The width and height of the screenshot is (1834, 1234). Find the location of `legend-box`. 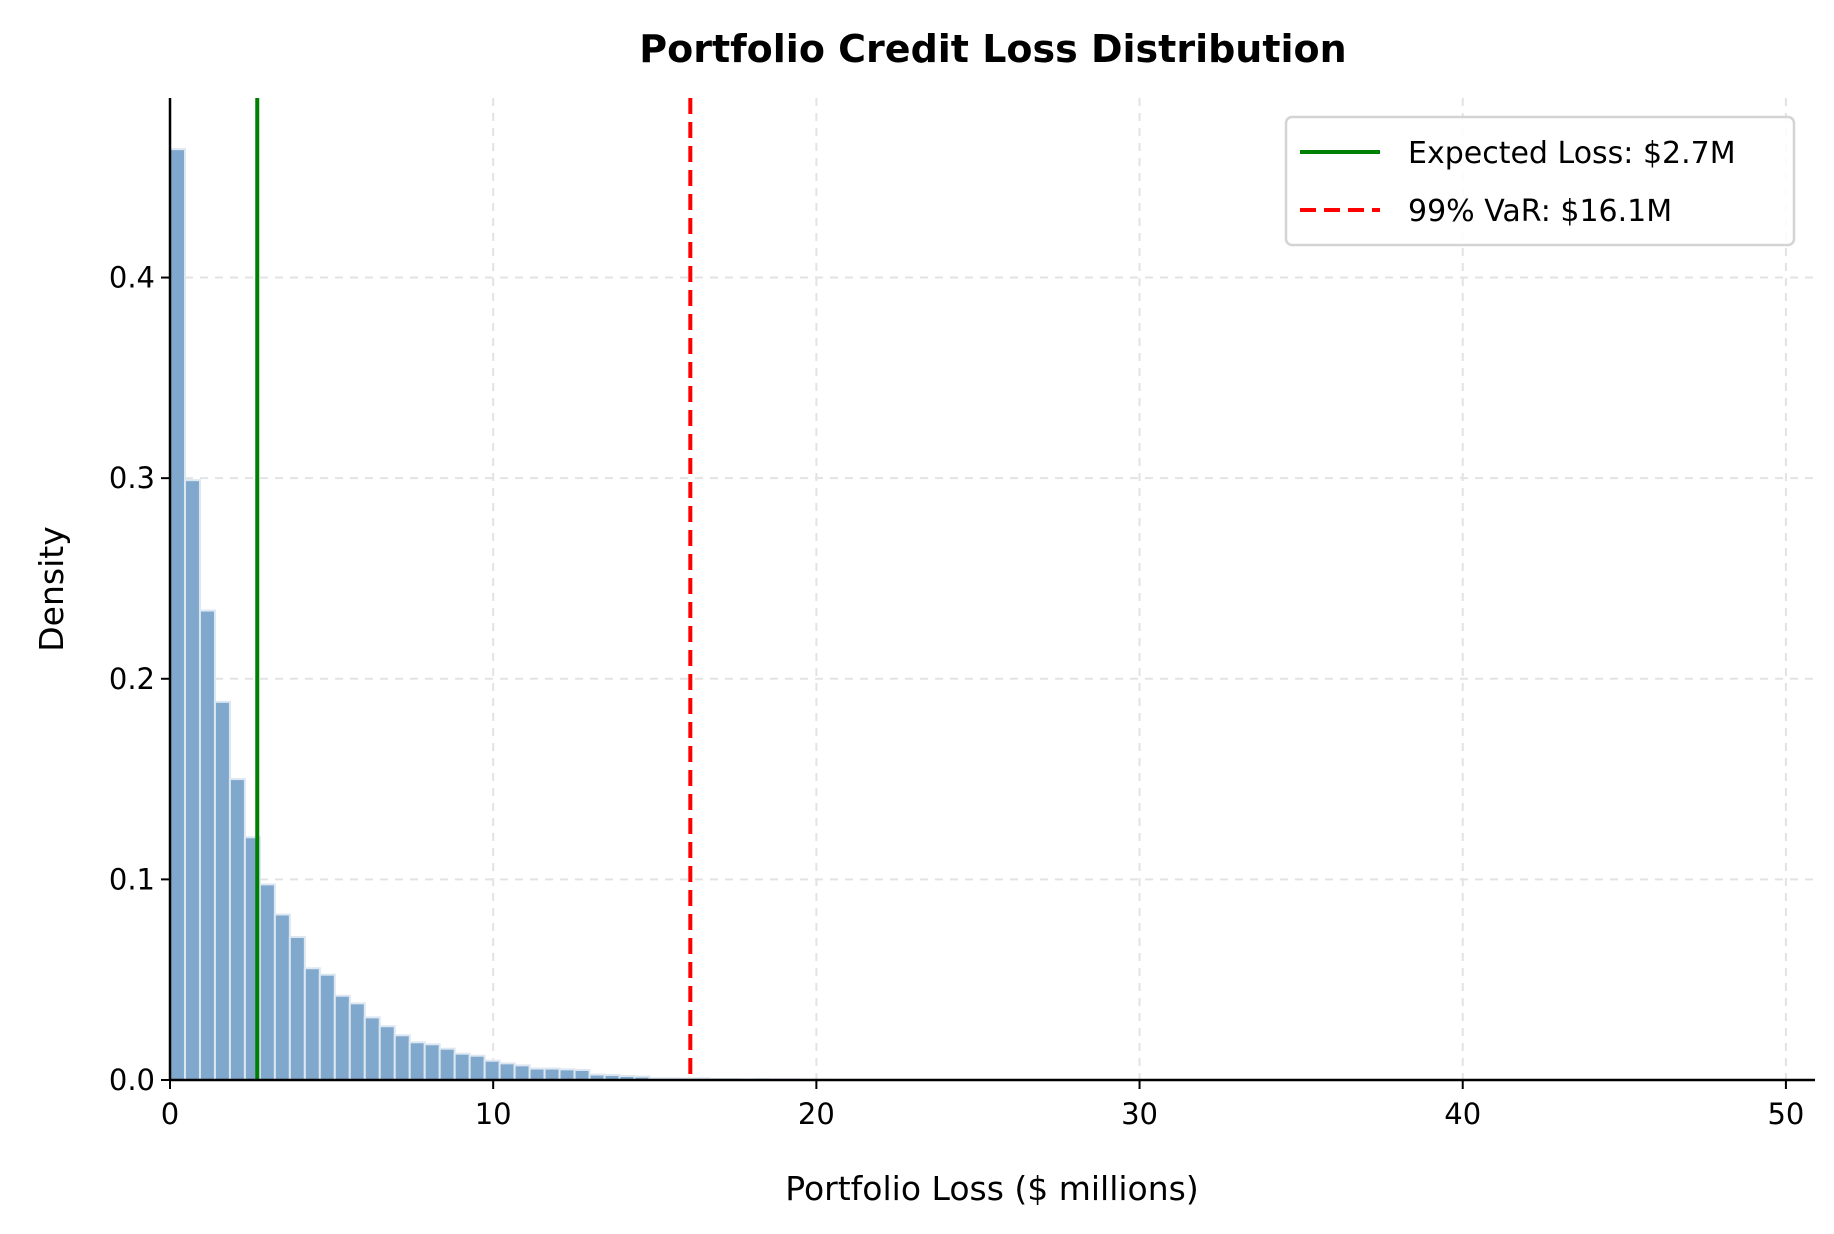

legend-box is located at coordinates (1540, 181).